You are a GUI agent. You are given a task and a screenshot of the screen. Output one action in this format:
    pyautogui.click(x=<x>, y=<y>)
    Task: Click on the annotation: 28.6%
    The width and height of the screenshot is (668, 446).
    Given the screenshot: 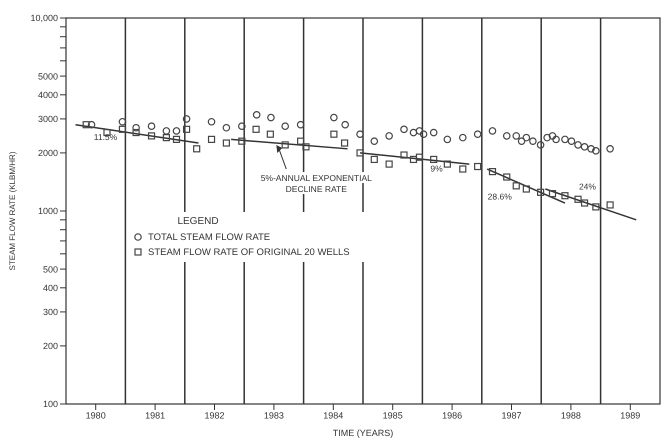 What is the action you would take?
    pyautogui.click(x=500, y=197)
    